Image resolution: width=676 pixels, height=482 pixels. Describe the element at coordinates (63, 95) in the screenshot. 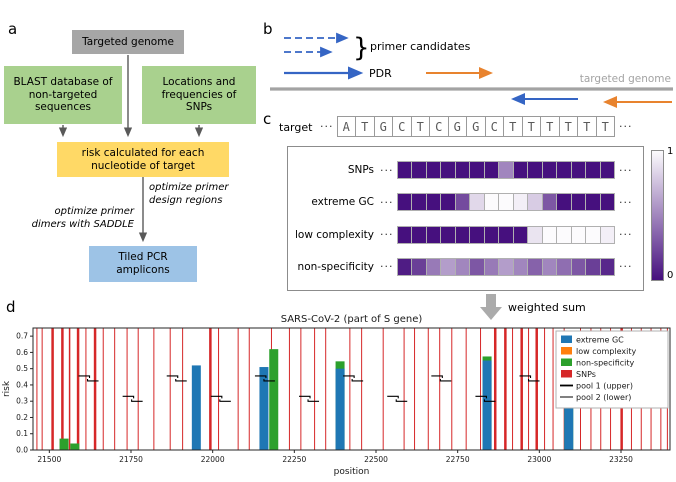

I see `flow-node-blast-db: BLAST database of non-targeted sequences` at that location.